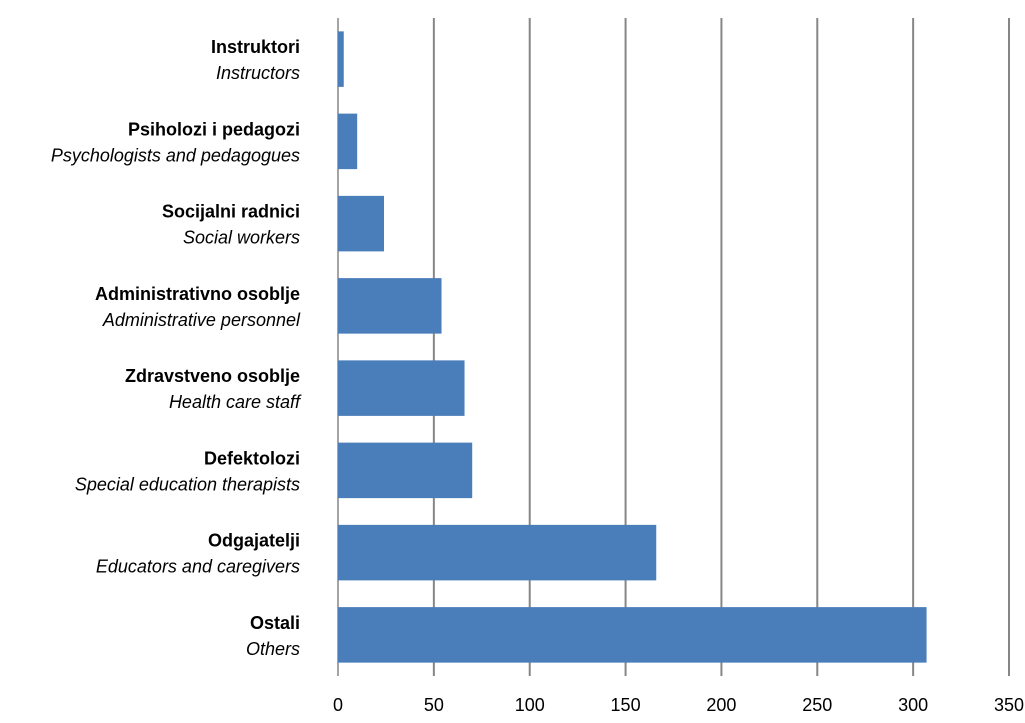  I want to click on category-label: Instruktori, so click(255, 47).